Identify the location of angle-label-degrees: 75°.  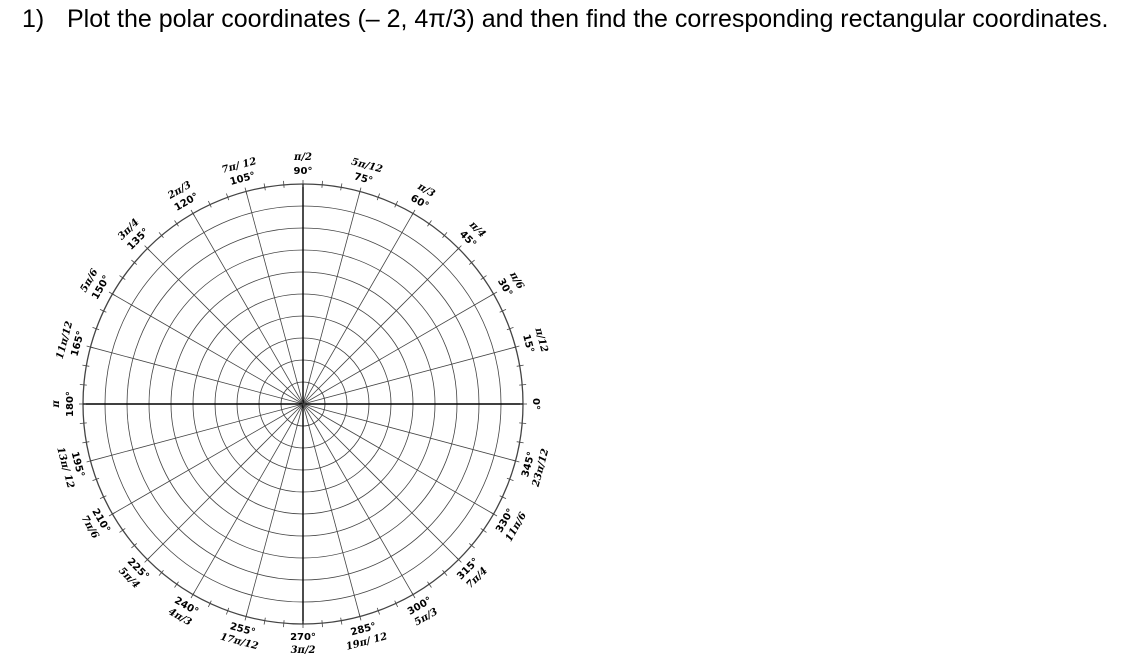
(363, 179).